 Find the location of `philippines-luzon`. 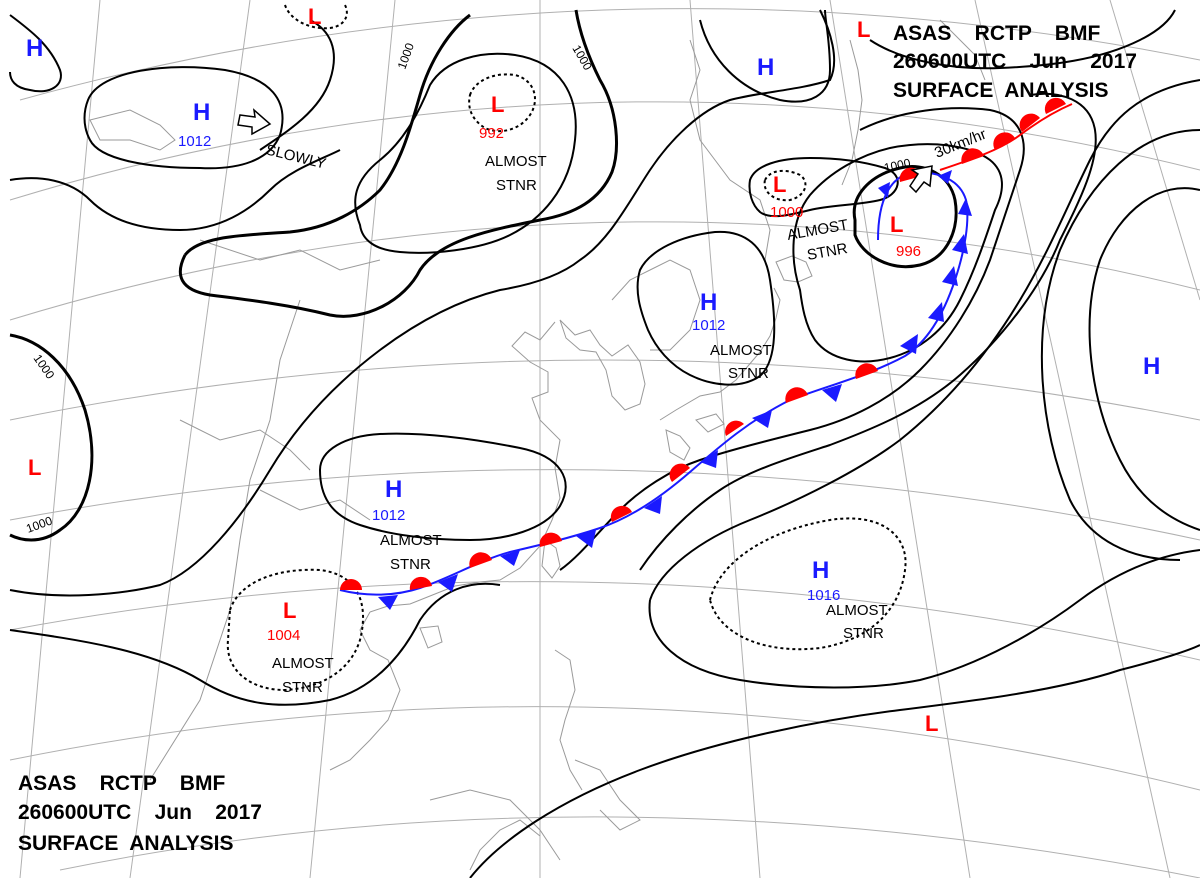

philippines-luzon is located at coordinates (568, 720).